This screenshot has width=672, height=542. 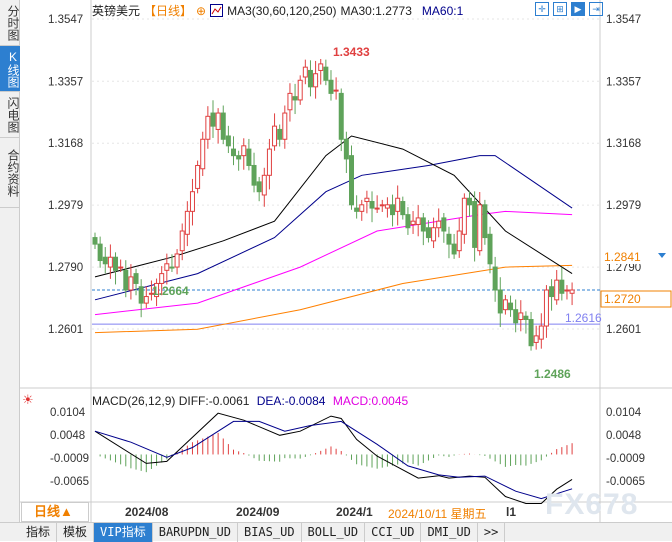 I want to click on date-label: 2024/08, so click(x=147, y=512).